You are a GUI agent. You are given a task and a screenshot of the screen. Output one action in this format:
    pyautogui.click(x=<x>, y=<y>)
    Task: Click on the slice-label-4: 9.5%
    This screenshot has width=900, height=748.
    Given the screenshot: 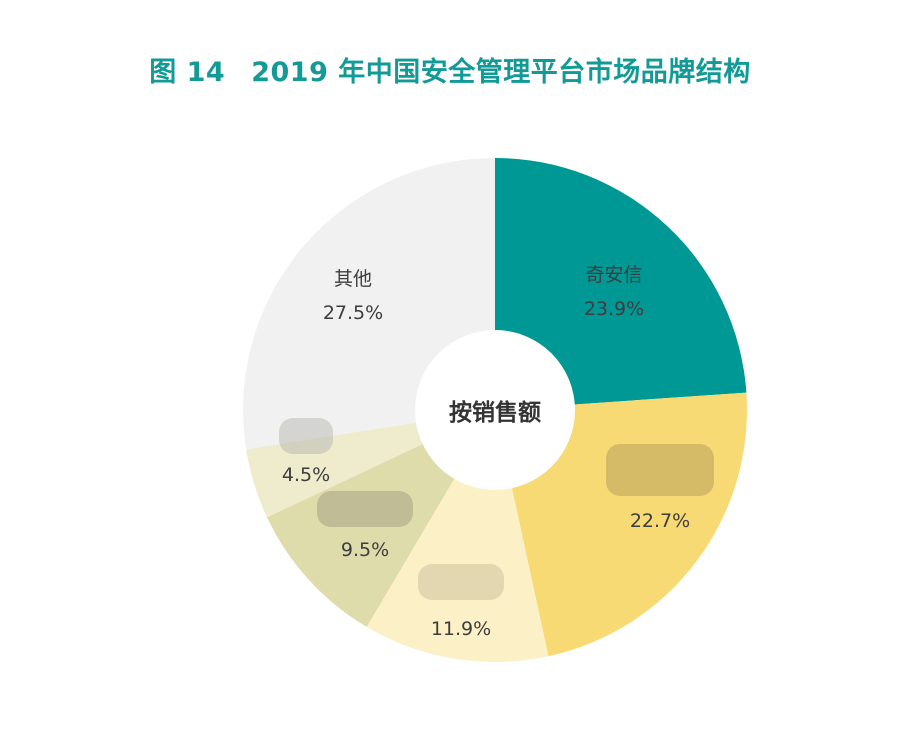 What is the action you would take?
    pyautogui.click(x=365, y=529)
    